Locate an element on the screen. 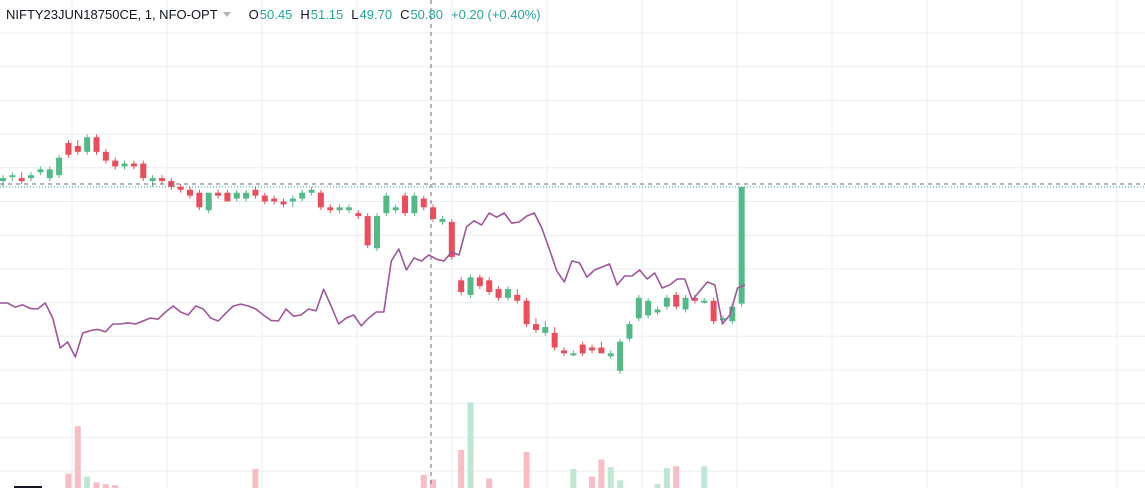 Image resolution: width=1145 pixels, height=488 pixels. symbol-title: NIFTY23JUN18750CE, 1, NFO-OPT is located at coordinates (112, 14).